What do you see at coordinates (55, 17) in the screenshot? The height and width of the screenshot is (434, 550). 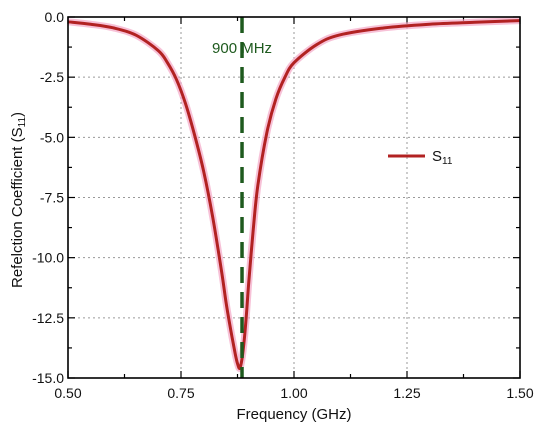 I see `y-tick-label: 0.0` at bounding box center [55, 17].